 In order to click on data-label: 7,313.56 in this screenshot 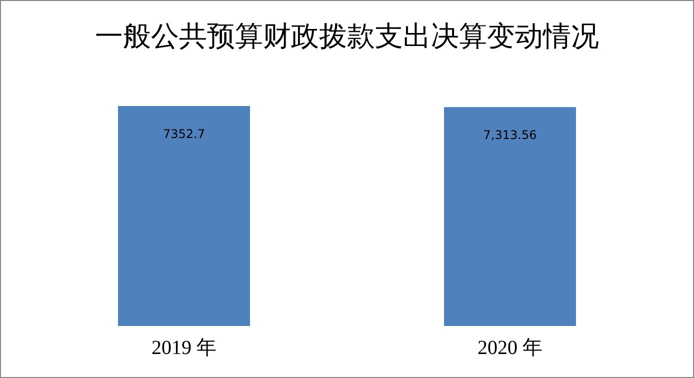, I will do `click(510, 135)`.